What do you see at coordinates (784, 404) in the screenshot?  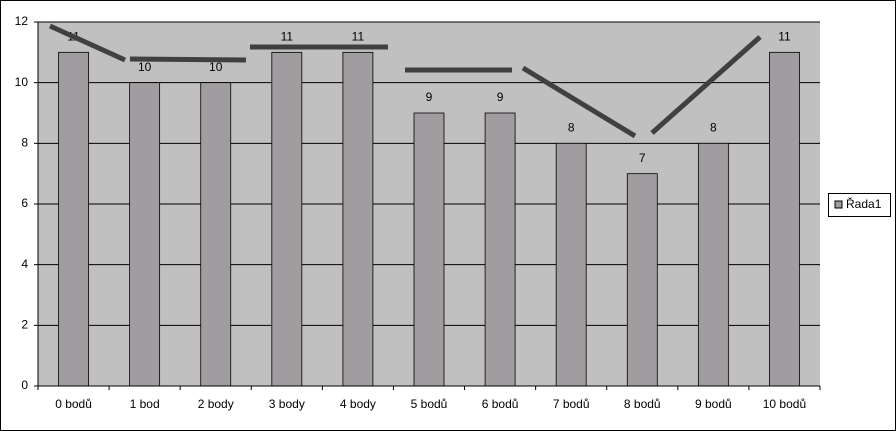 I see `x-tick-label: 10 bodů` at bounding box center [784, 404].